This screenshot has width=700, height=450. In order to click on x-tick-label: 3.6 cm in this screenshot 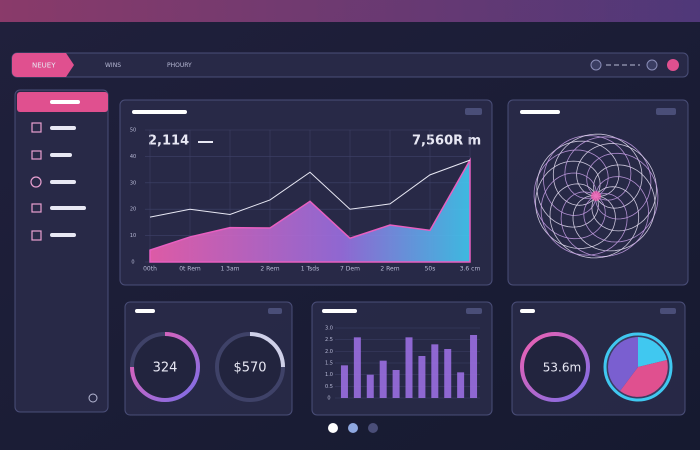, I will do `click(470, 269)`.